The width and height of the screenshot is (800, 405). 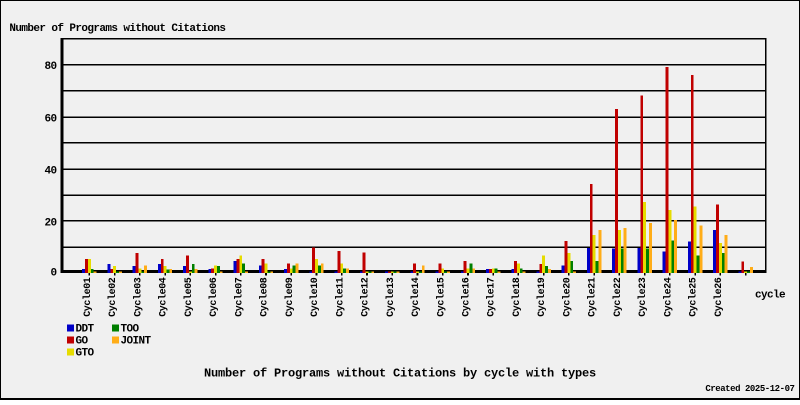 What do you see at coordinates (53, 274) in the screenshot?
I see `svg-text: 0` at bounding box center [53, 274].